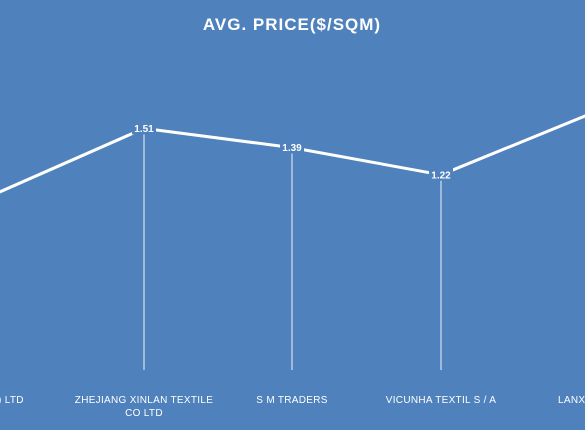 Image resolution: width=585 pixels, height=430 pixels. I want to click on data-labels: 1.51 1.39 1.22, so click(292, 151).